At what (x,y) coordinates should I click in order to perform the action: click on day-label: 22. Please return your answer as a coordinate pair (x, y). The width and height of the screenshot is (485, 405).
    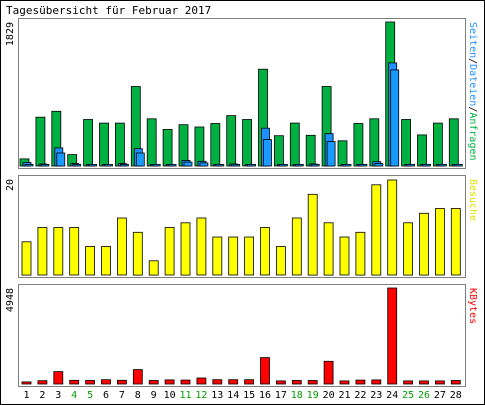
    Looking at the image, I should click on (360, 395).